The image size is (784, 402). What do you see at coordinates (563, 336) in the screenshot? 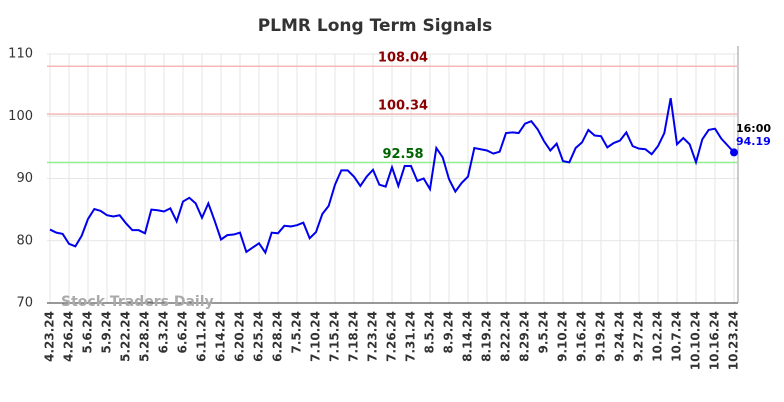
I see `x-tick-label: 9.10.24` at bounding box center [563, 336].